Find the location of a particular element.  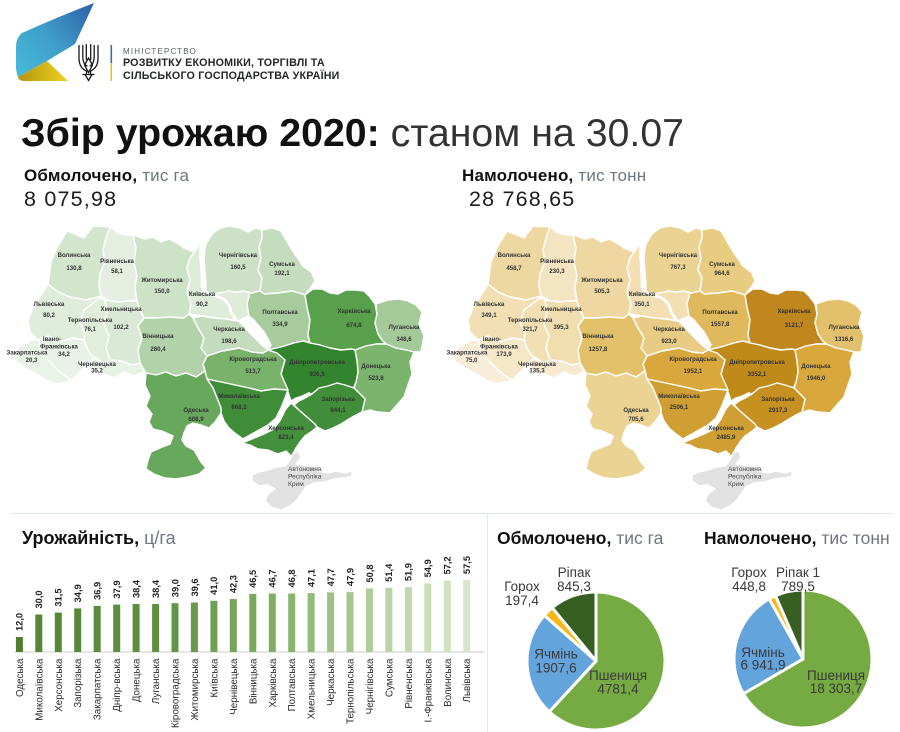

svg-text: 90,2 is located at coordinates (202, 304).